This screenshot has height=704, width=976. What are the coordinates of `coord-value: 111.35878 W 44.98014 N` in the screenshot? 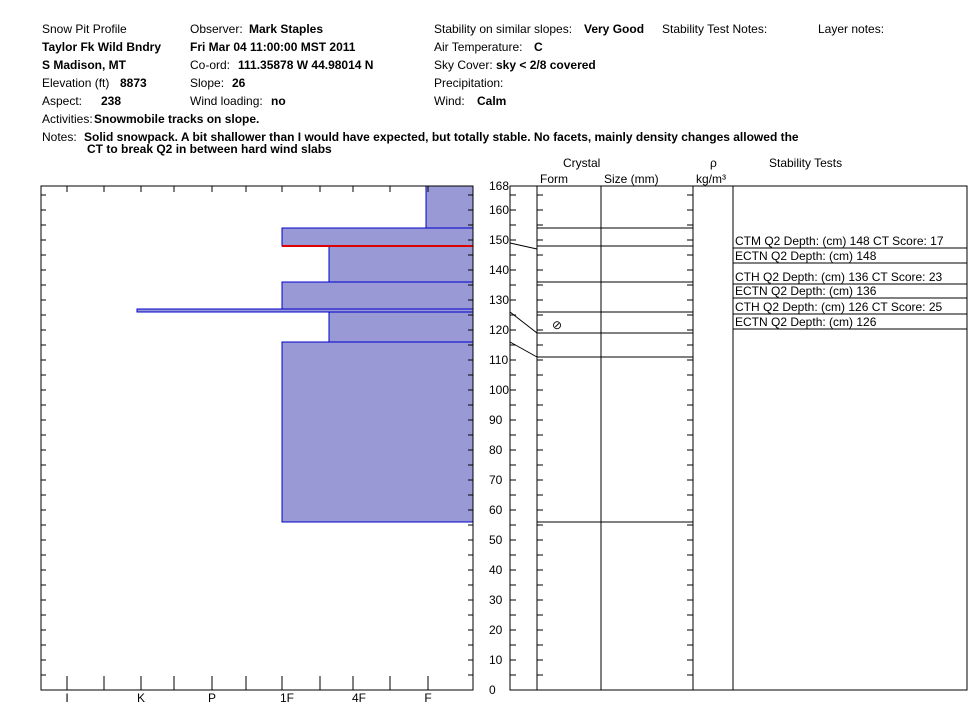 It's located at (306, 65).